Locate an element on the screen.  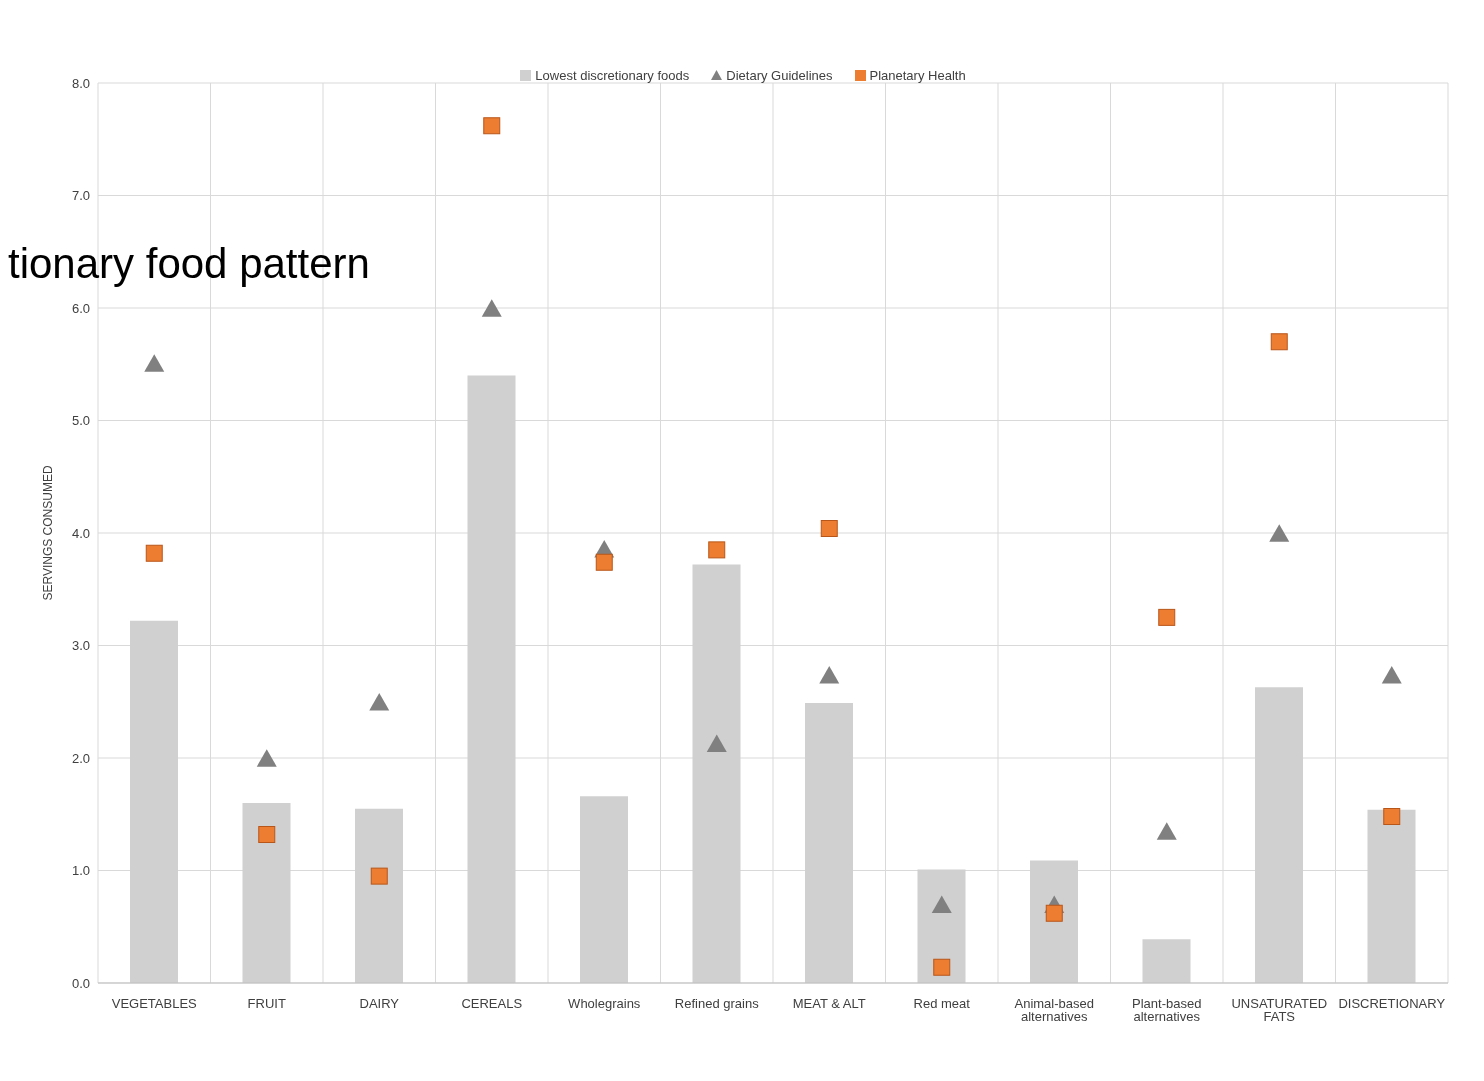
x-tick-label: CEREALS is located at coordinates (492, 1004).